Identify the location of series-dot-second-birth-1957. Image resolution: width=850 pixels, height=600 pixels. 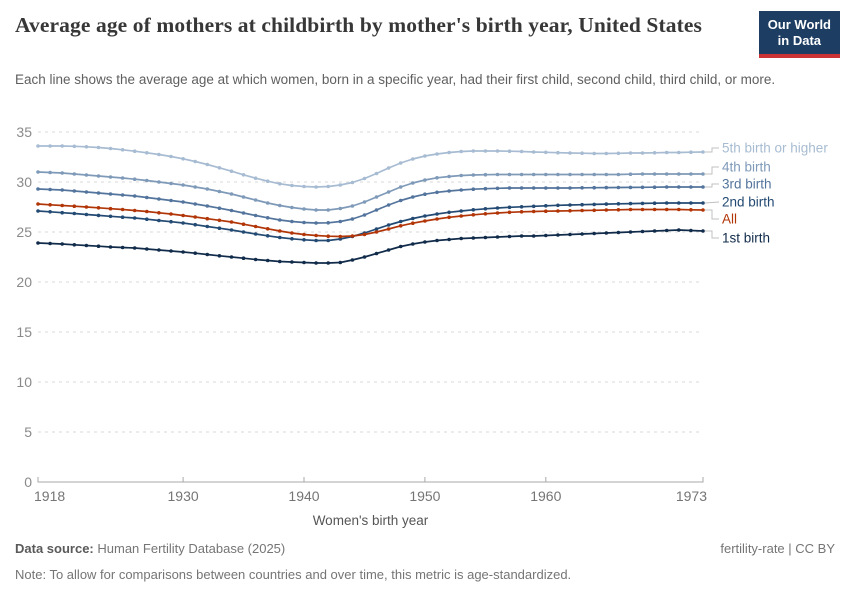
(509, 207).